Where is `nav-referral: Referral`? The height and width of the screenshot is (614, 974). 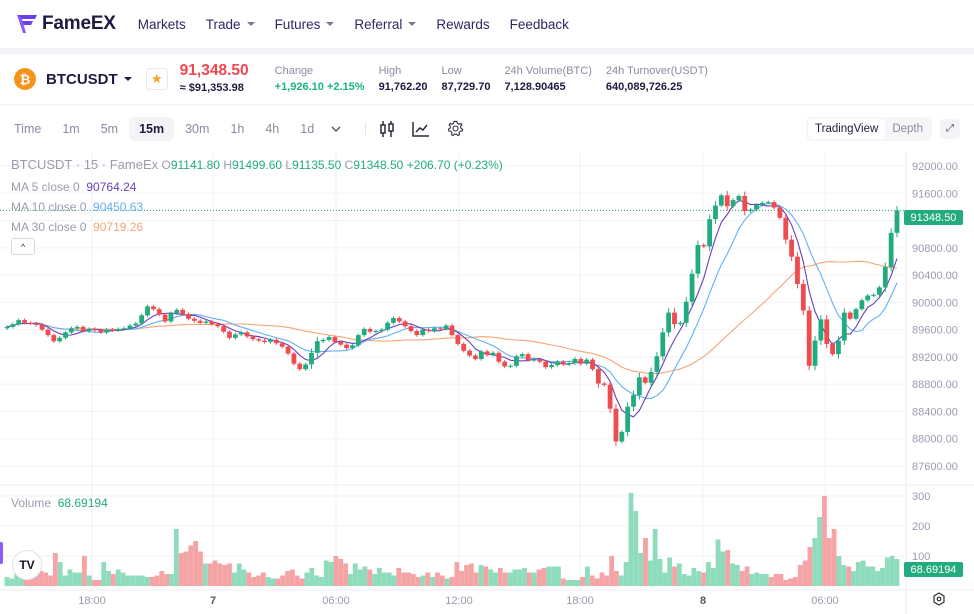
nav-referral: Referral is located at coordinates (385, 24).